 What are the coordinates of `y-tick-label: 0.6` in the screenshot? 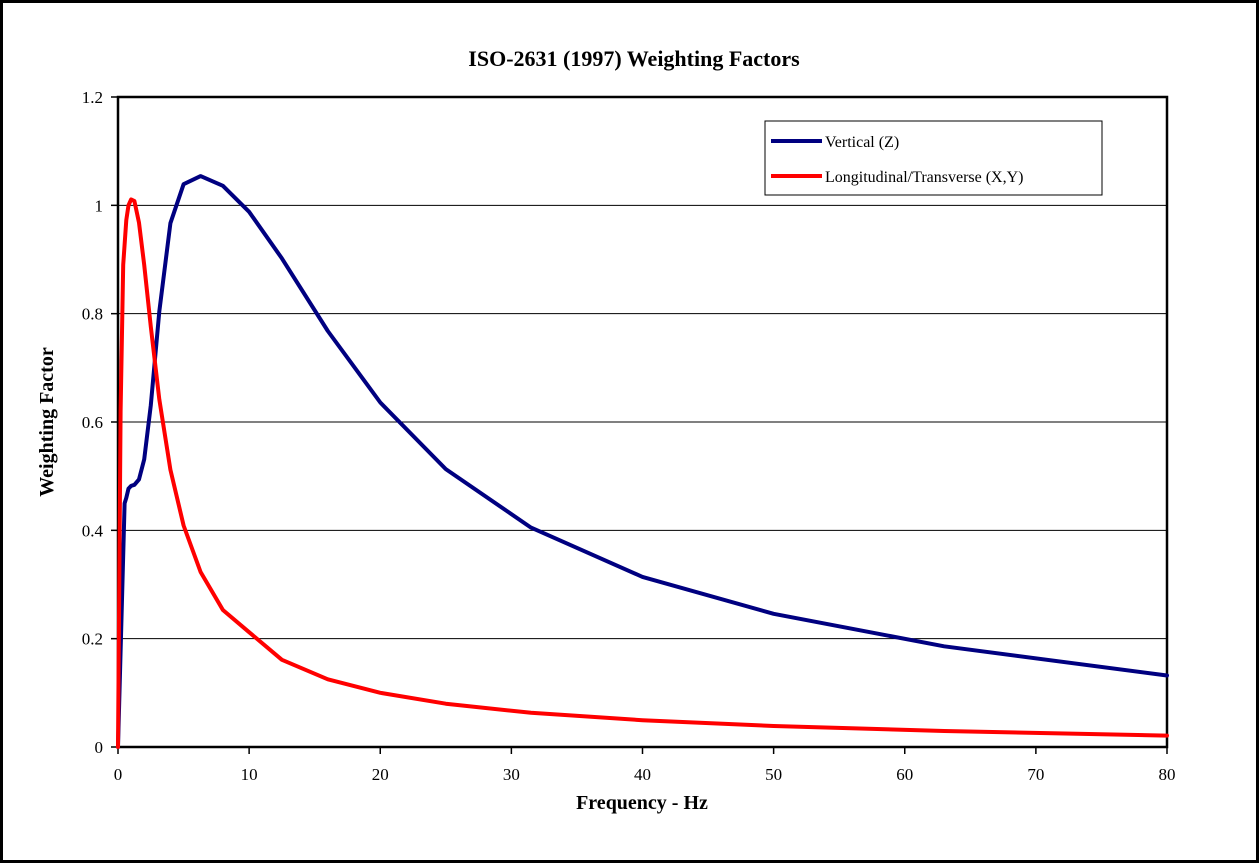 It's located at (92, 422).